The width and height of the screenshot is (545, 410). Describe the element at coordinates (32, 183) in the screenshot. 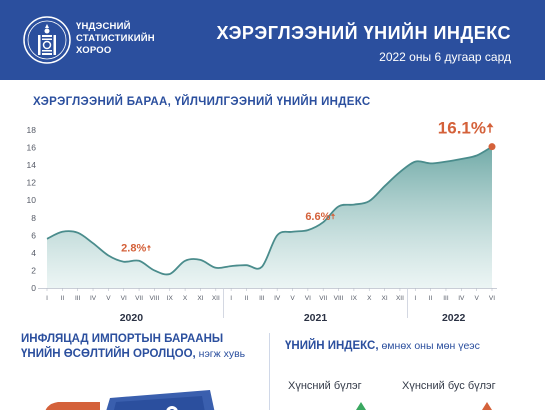

I see `y-tick-label: 12` at that location.